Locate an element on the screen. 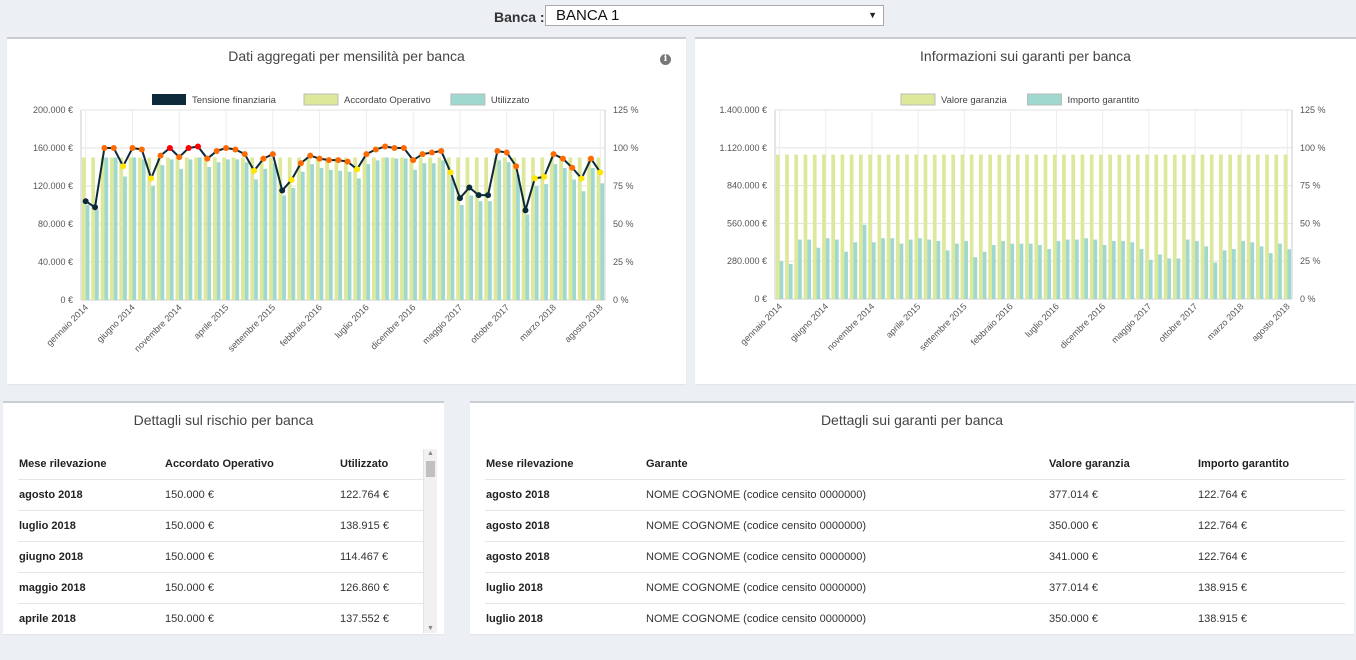  table-row: aprile 2018 150.000 €137.552 € is located at coordinates (220, 618).